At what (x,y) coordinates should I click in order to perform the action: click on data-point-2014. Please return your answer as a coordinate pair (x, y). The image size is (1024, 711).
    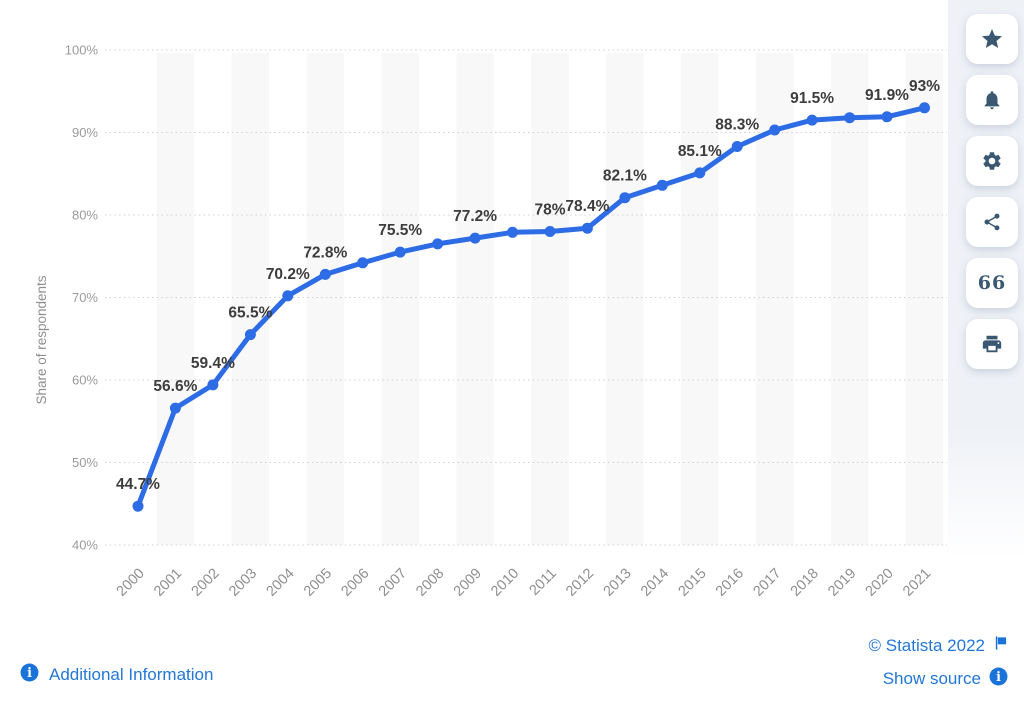
    Looking at the image, I should click on (662, 185).